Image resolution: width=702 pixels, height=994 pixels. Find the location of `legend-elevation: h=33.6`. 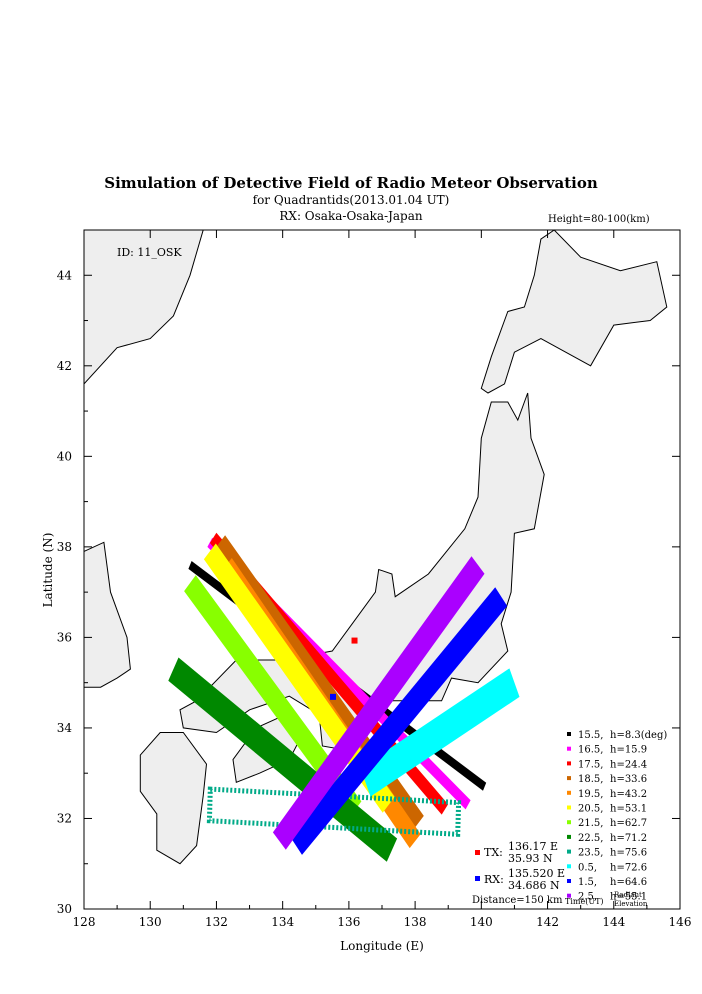

legend-elevation: h=33.6 is located at coordinates (628, 779).